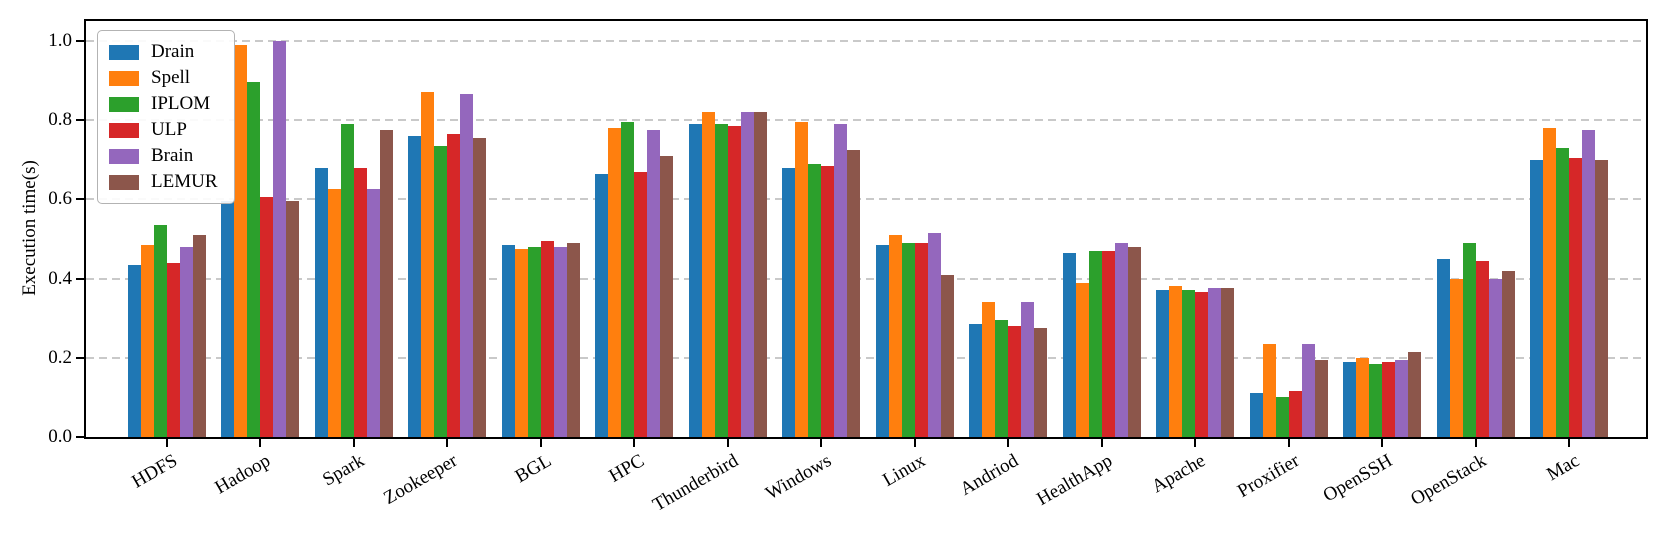  I want to click on y-tick-label: 0.8, so click(60, 120).